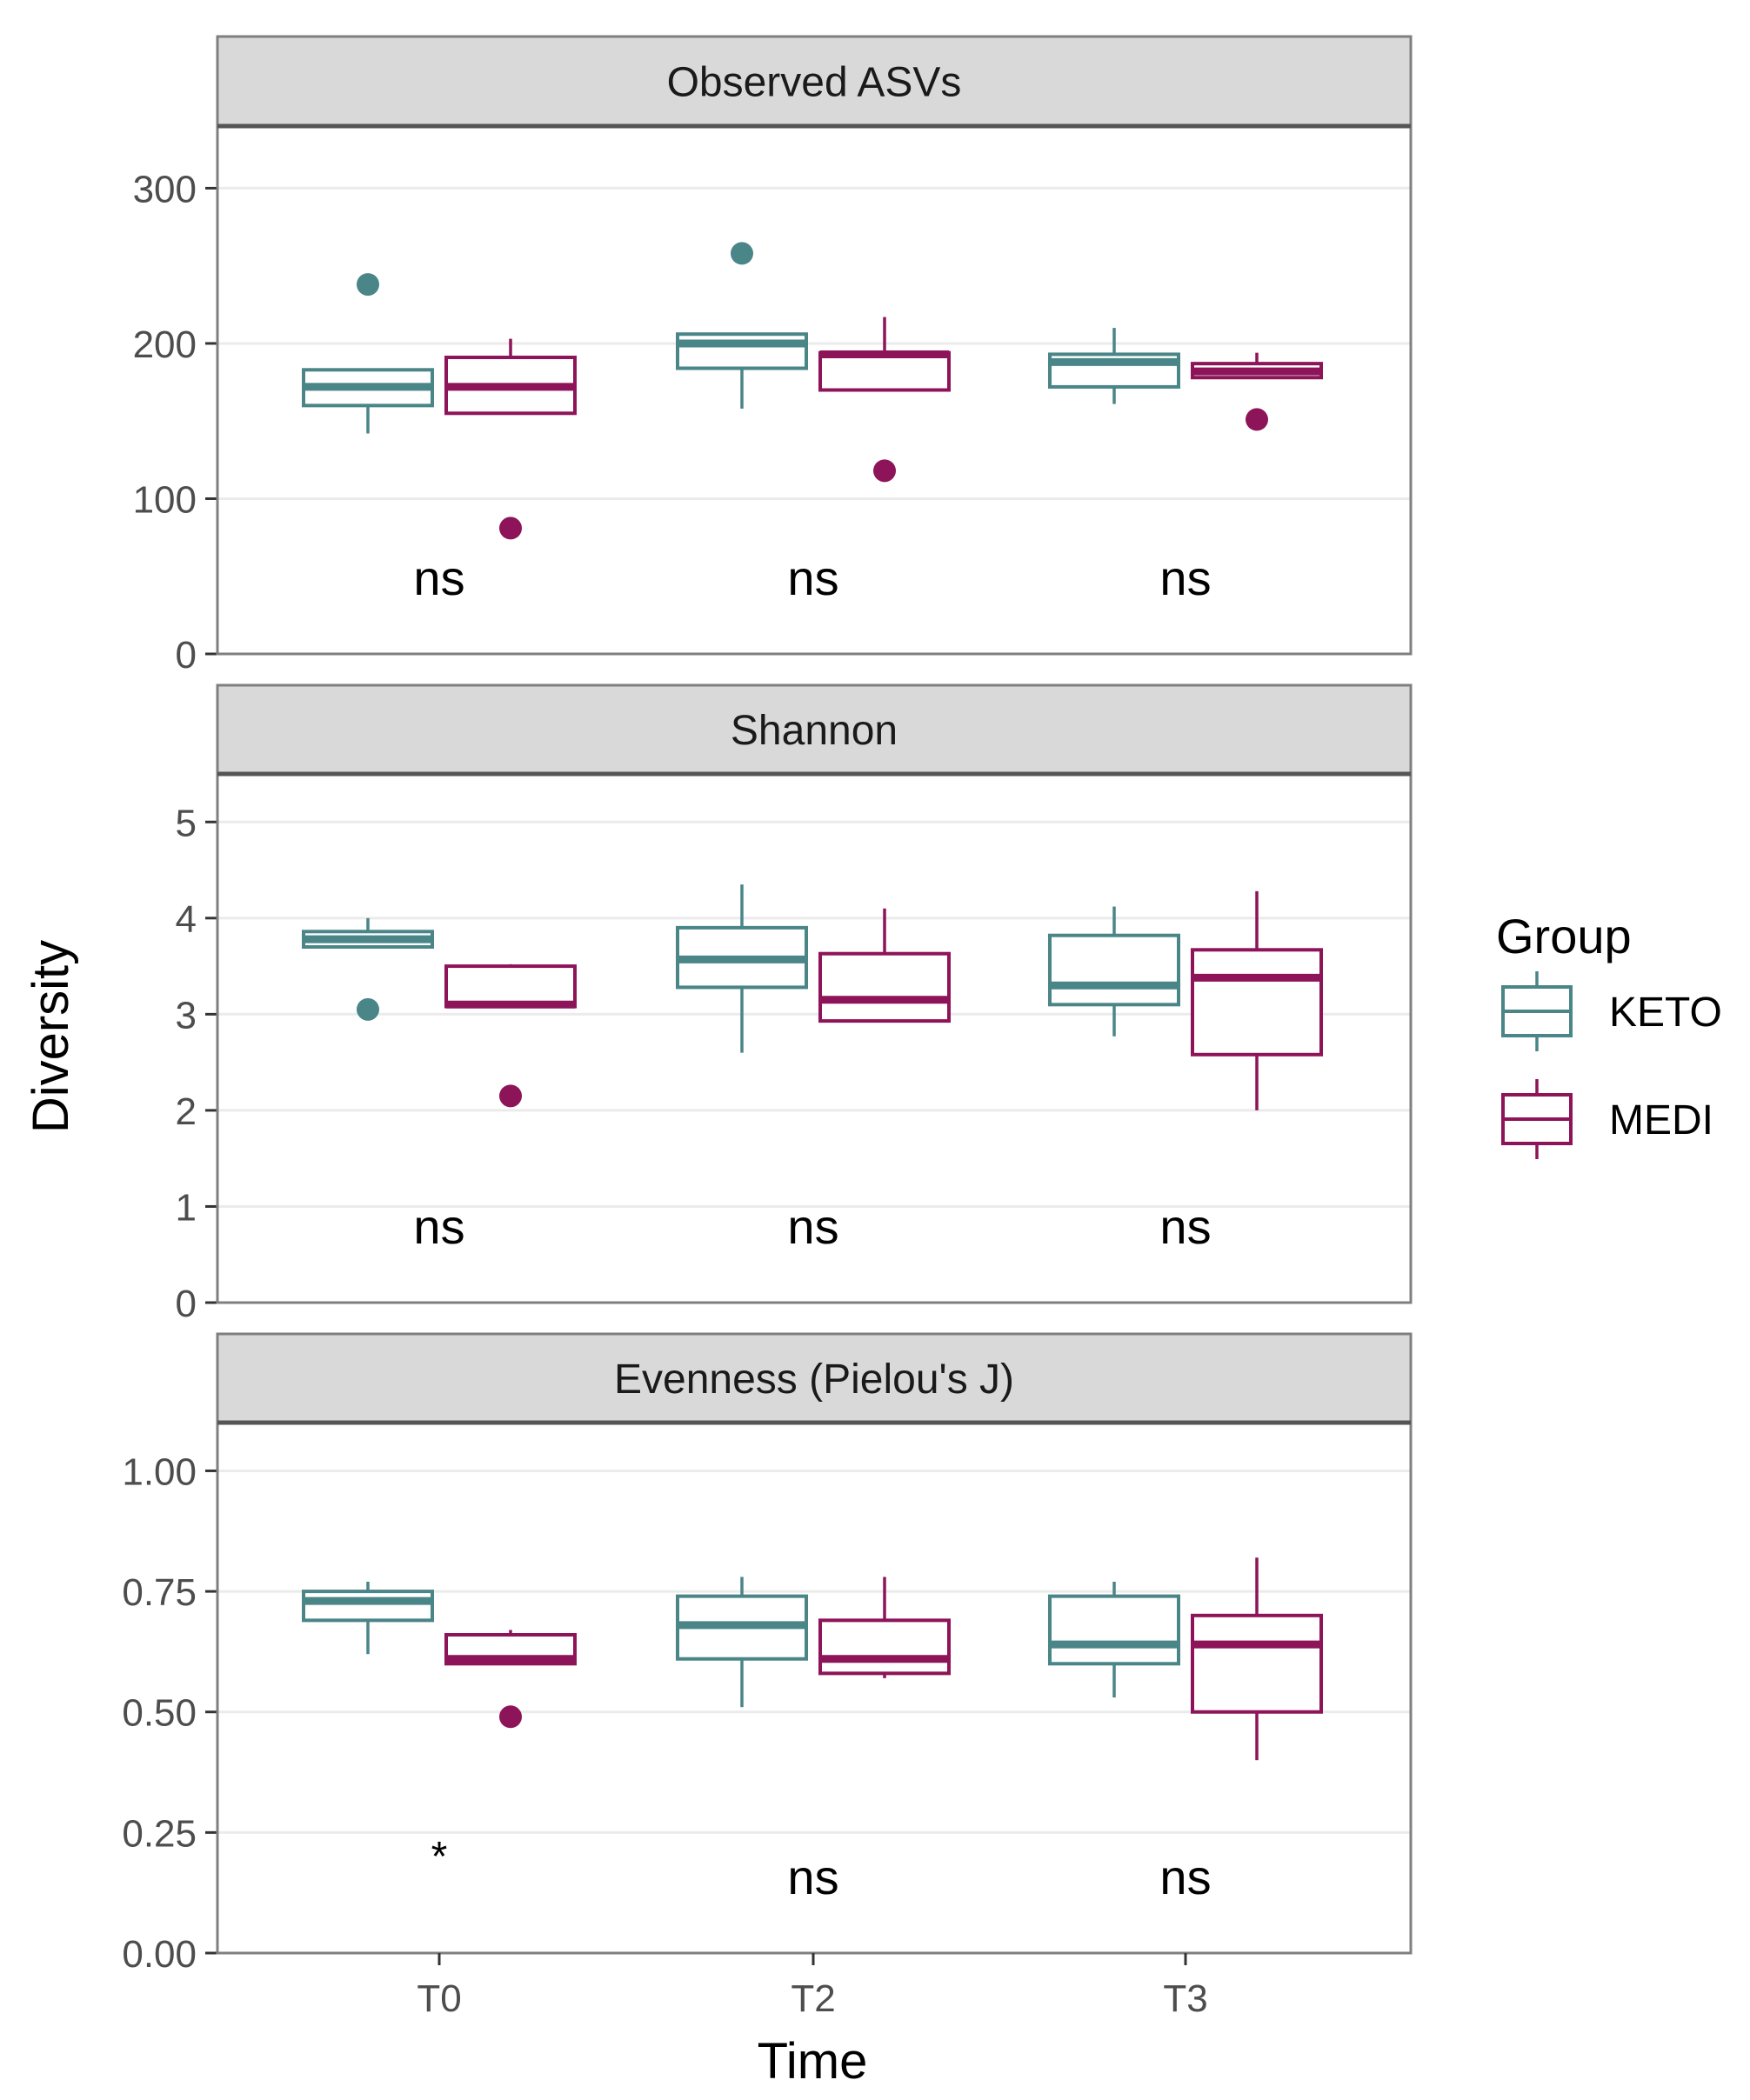 Image resolution: width=1750 pixels, height=2100 pixels. What do you see at coordinates (159, 1713) in the screenshot?
I see `y-tick-label: 0.50` at bounding box center [159, 1713].